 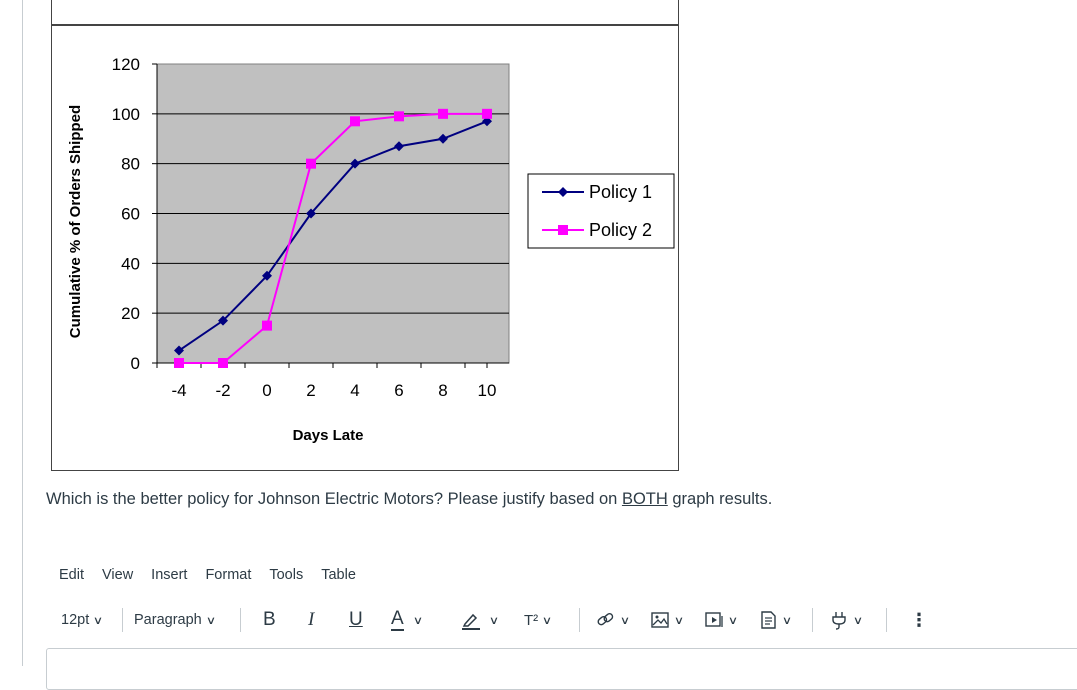 I want to click on text-color-button: A ∨, so click(x=407, y=620).